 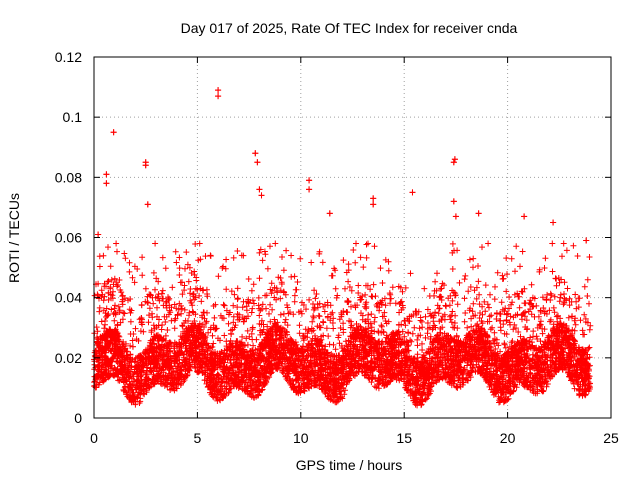 What do you see at coordinates (68, 358) in the screenshot?
I see `y-tick-label: 0.02` at bounding box center [68, 358].